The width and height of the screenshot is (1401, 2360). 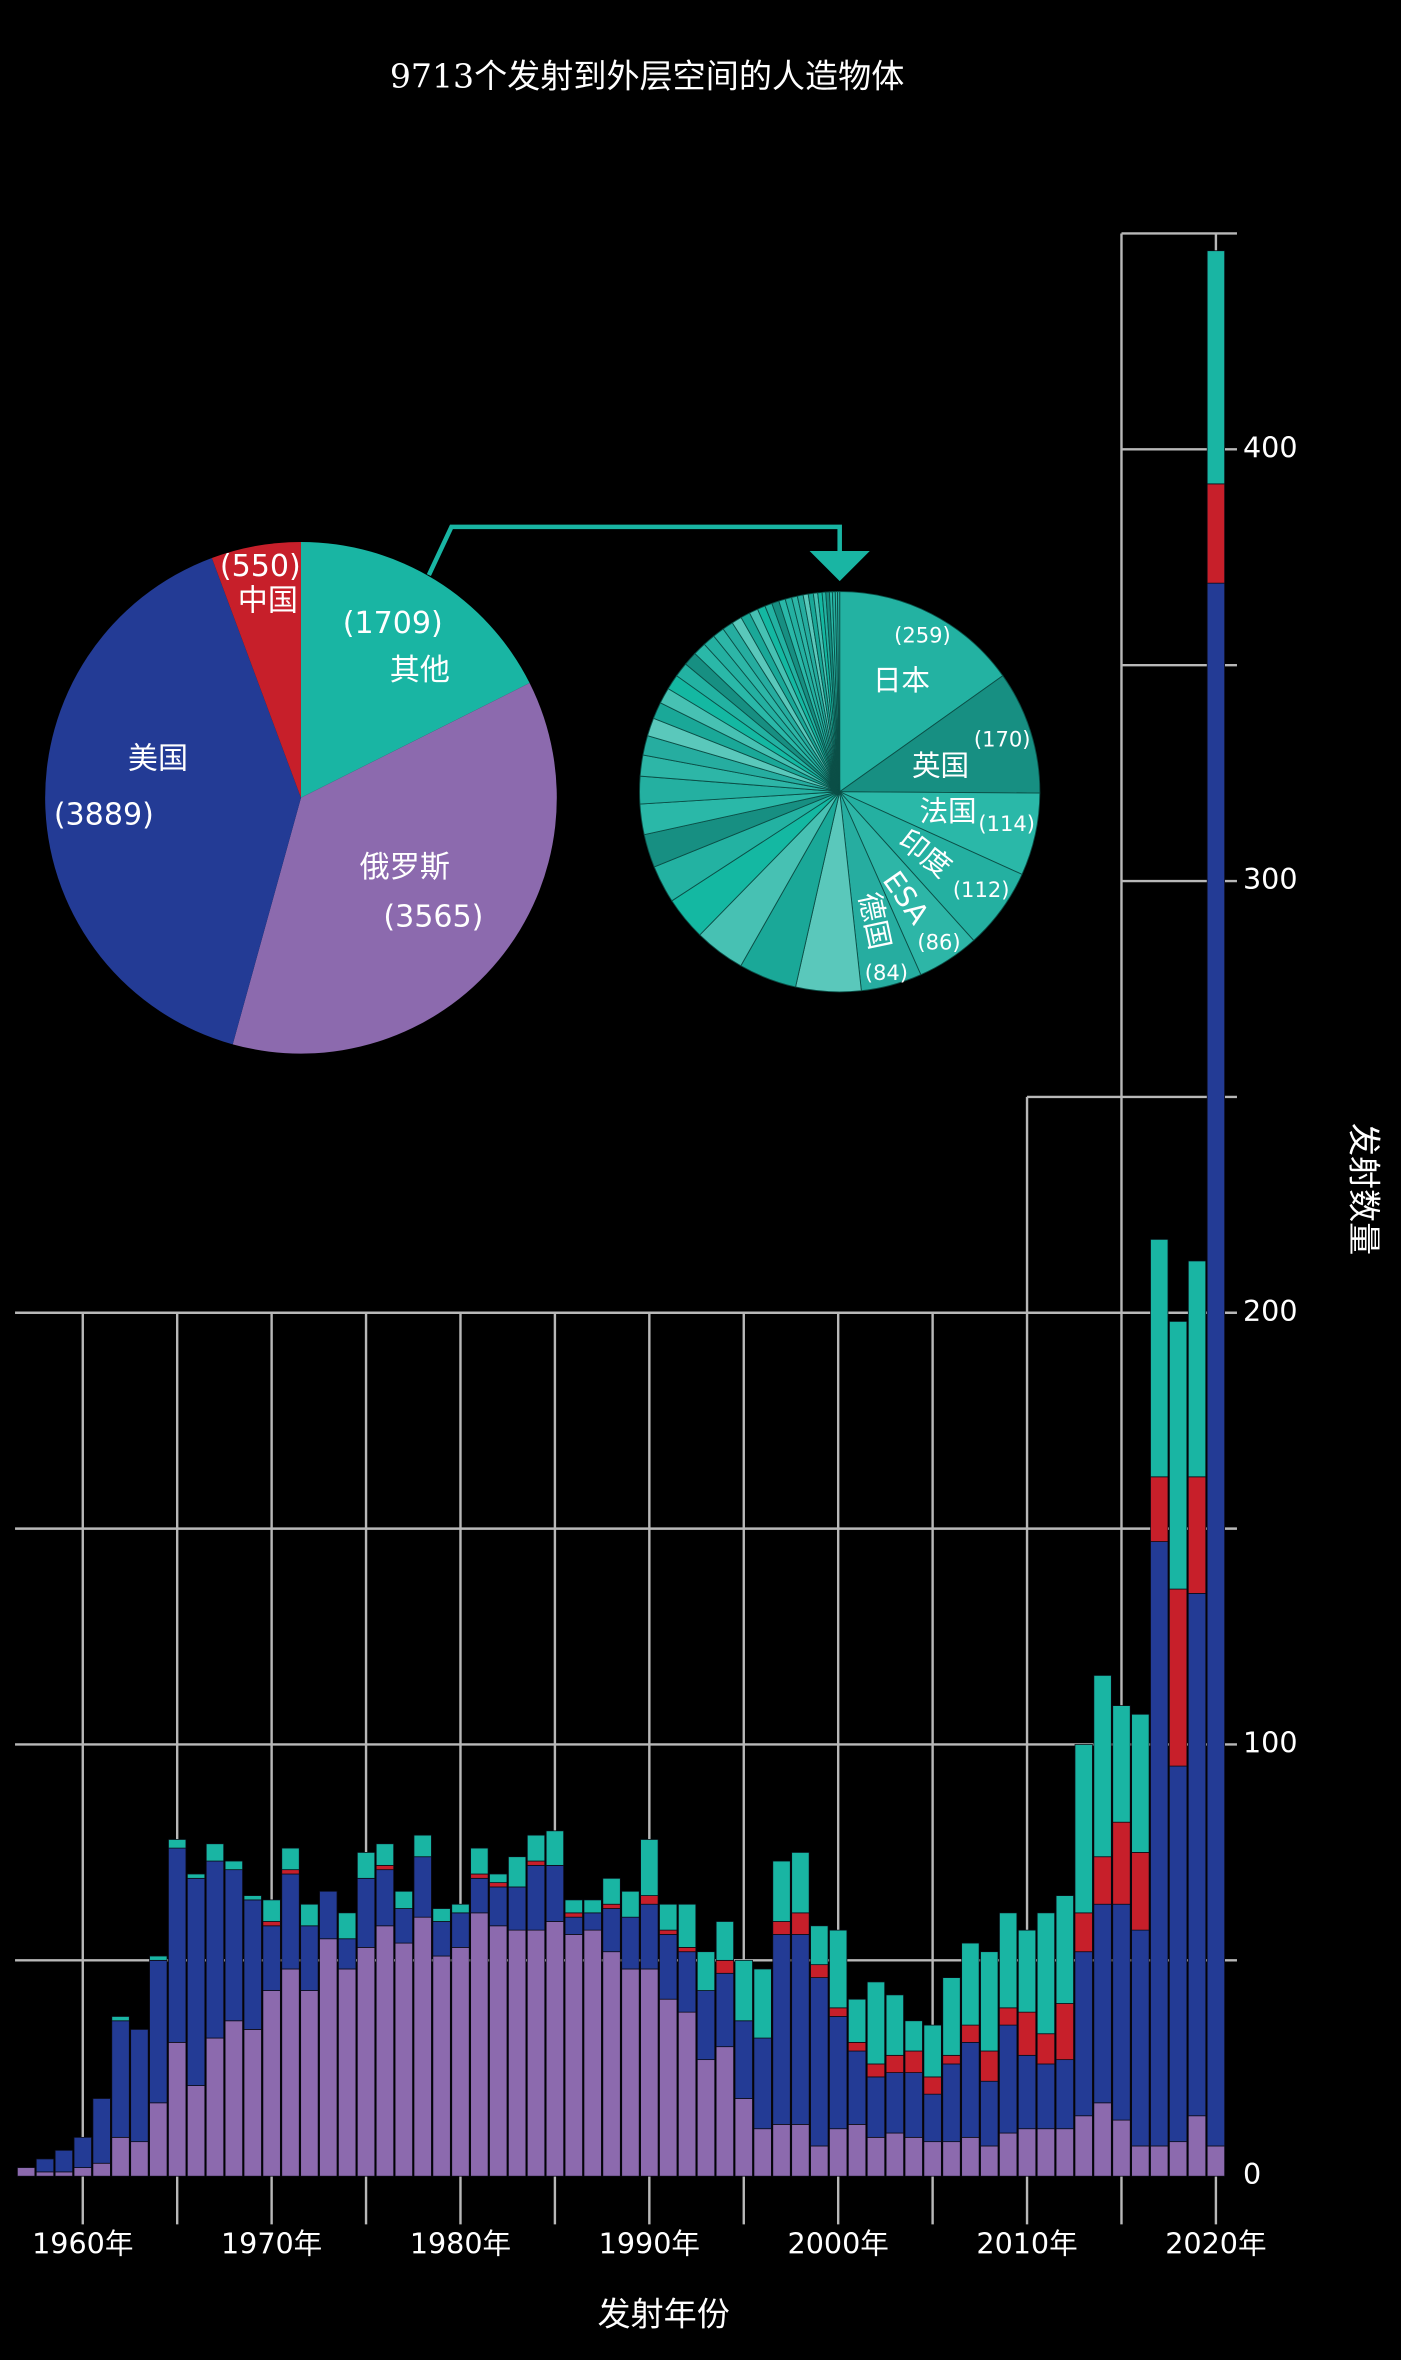 What do you see at coordinates (393, 623) in the screenshot?
I see `pie-value-label: (1709)` at bounding box center [393, 623].